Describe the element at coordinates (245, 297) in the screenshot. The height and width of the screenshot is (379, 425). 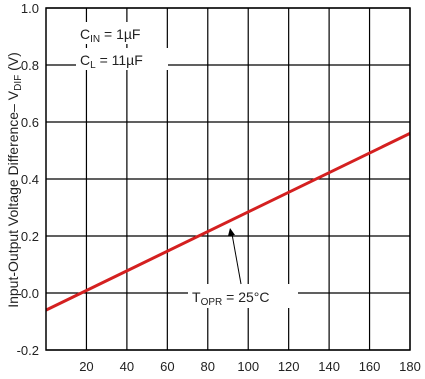
I see `annotation-topr-value: = 25°C` at that location.